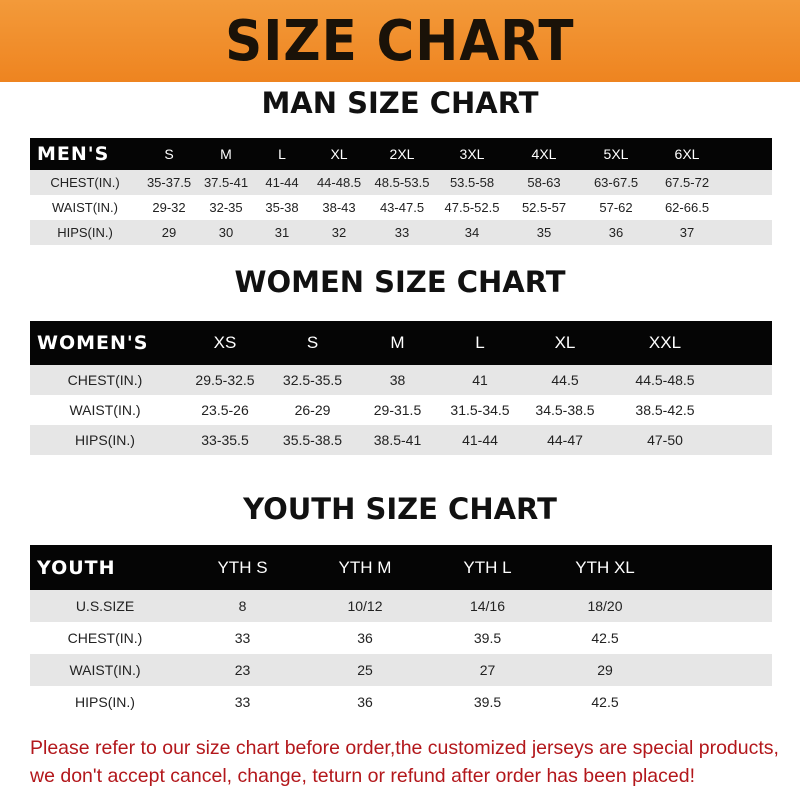 The width and height of the screenshot is (800, 800). I want to click on men-header-row: MEN'S S M L XL 2XL 3XL 4XL 5XL 6XL, so click(401, 154).